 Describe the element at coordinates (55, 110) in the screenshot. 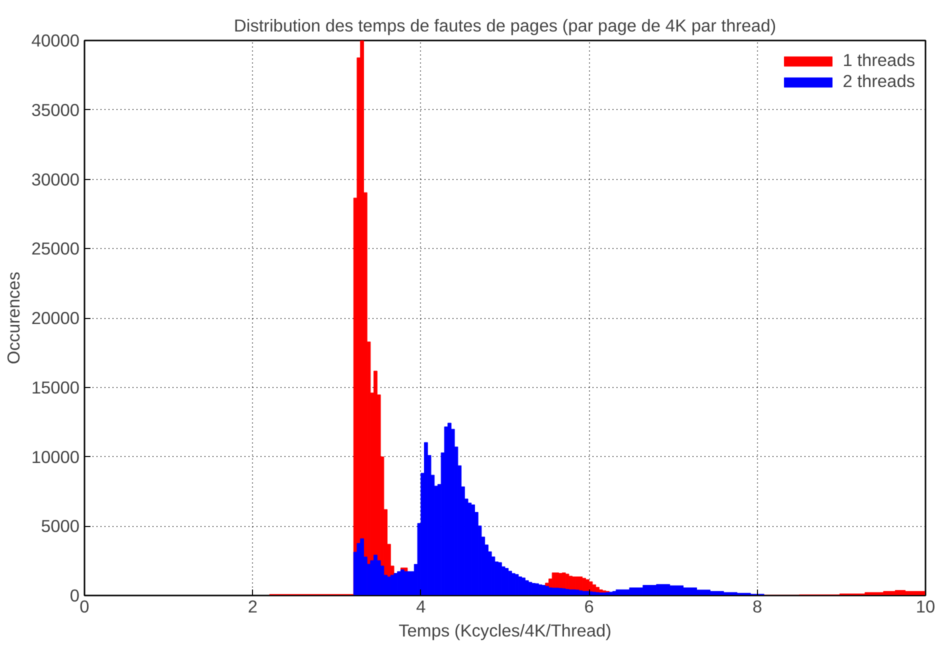

I see `y-tick-label: 35000` at that location.